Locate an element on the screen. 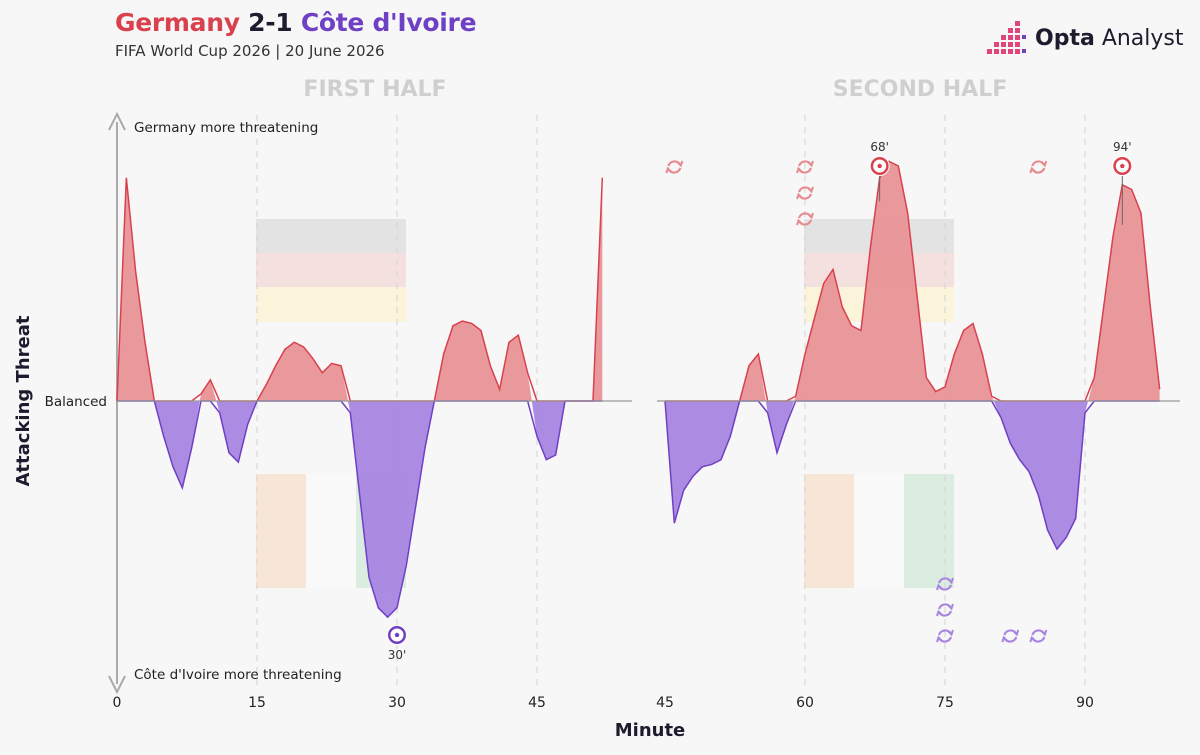  brand-name: Opta Analyst is located at coordinates (1109, 38).